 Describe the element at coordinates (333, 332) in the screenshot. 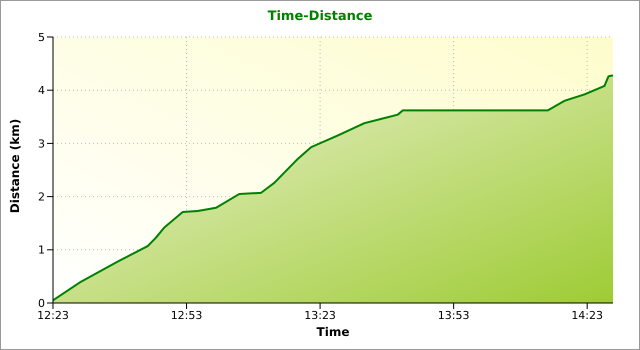

I see `x-axis-title: Time` at that location.